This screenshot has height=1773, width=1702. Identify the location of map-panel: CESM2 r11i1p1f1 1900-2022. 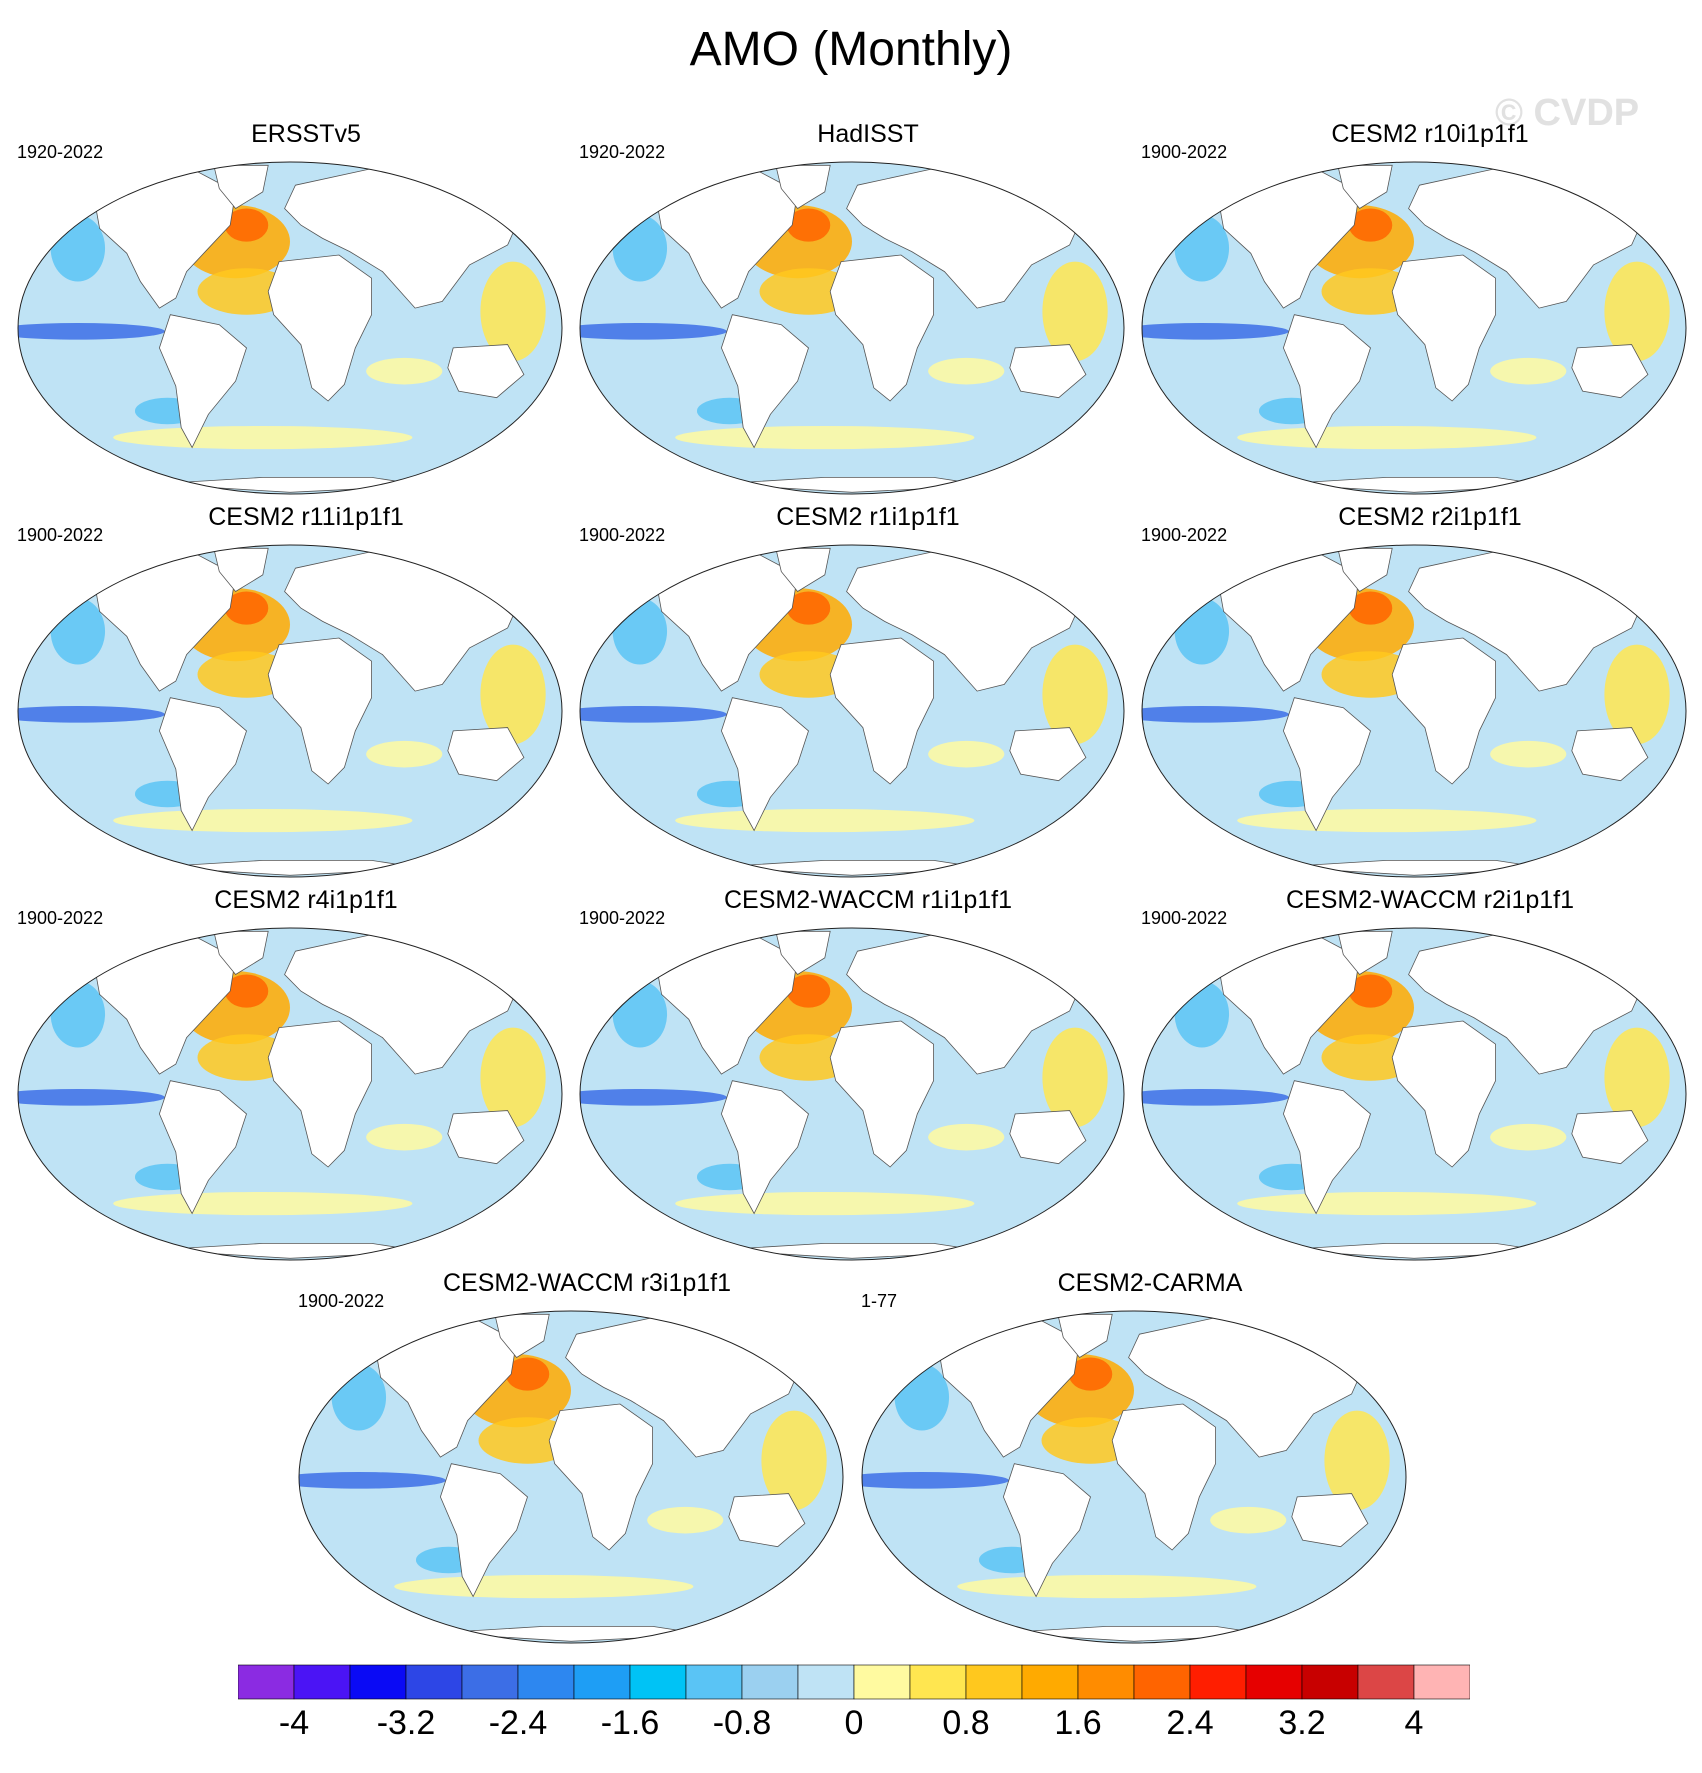
(296, 693).